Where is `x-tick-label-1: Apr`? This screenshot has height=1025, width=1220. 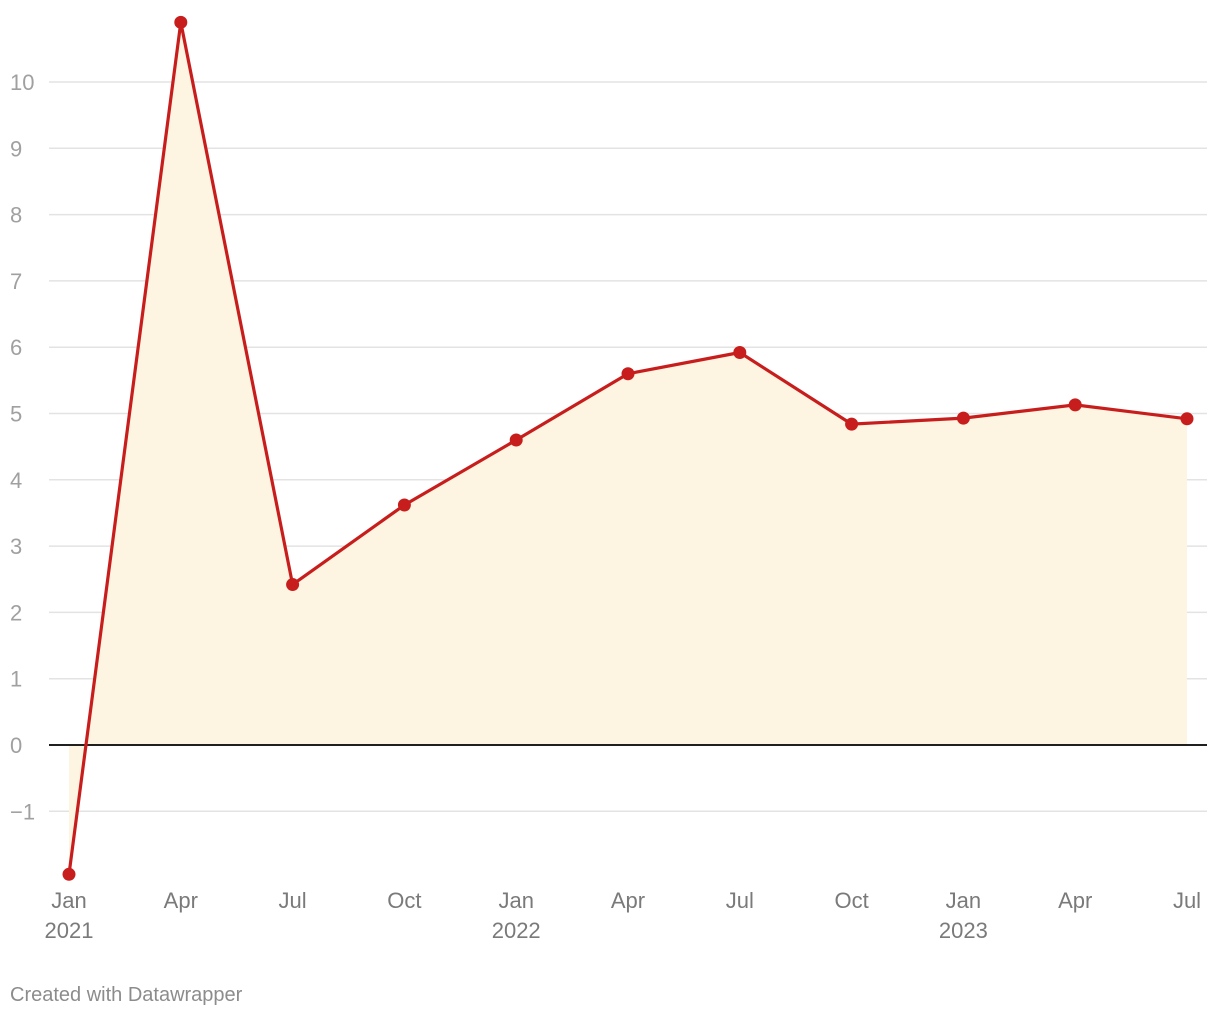
x-tick-label-1: Apr is located at coordinates (181, 900).